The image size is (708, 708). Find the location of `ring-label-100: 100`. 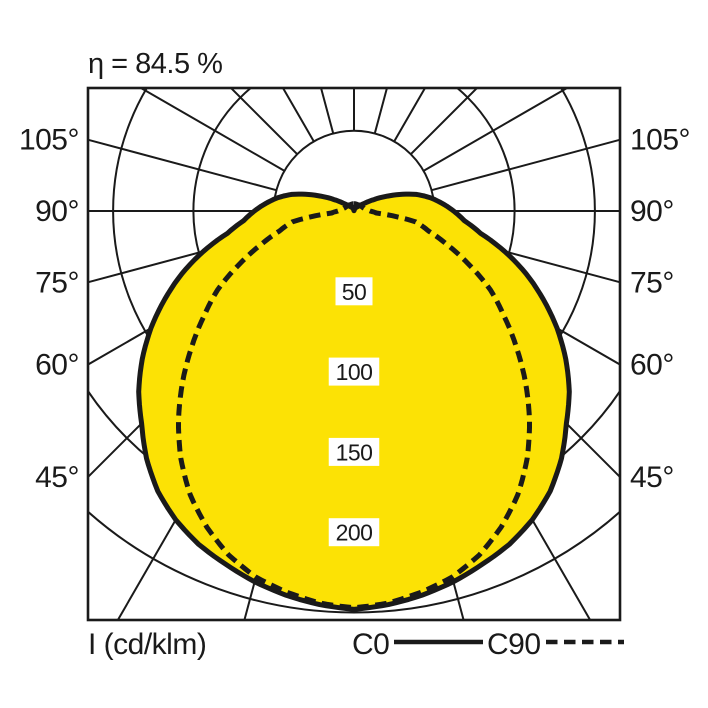

ring-label-100: 100 is located at coordinates (354, 371).